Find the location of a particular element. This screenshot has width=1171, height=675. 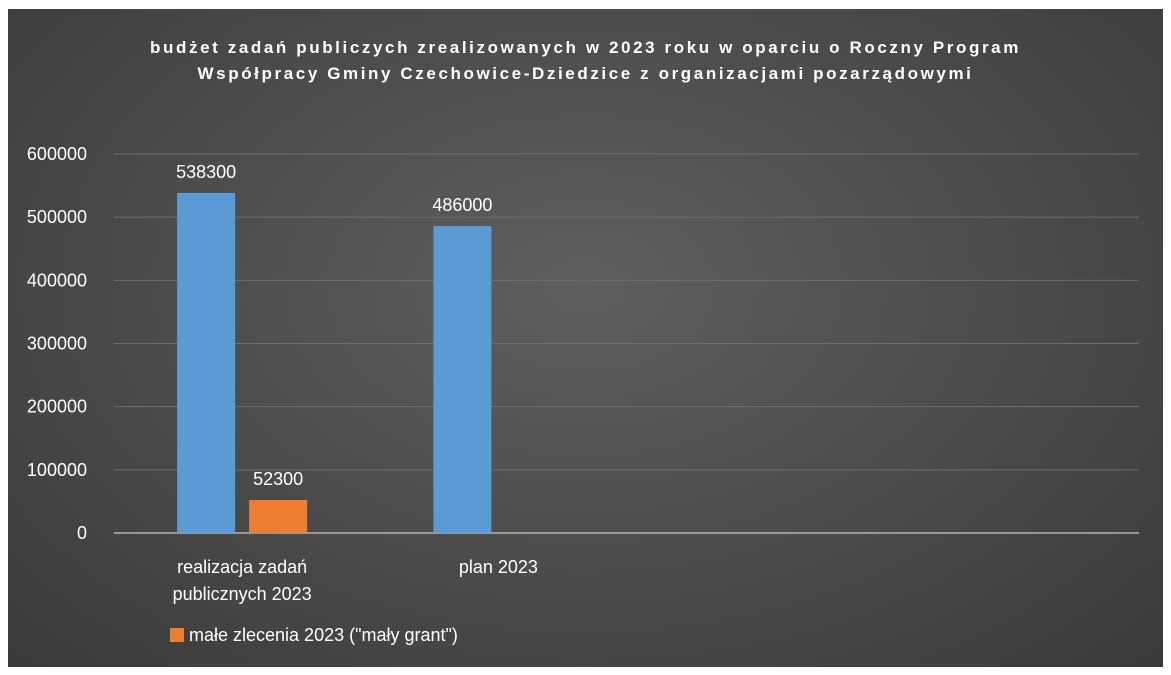

data-label: 486000 is located at coordinates (462, 205).